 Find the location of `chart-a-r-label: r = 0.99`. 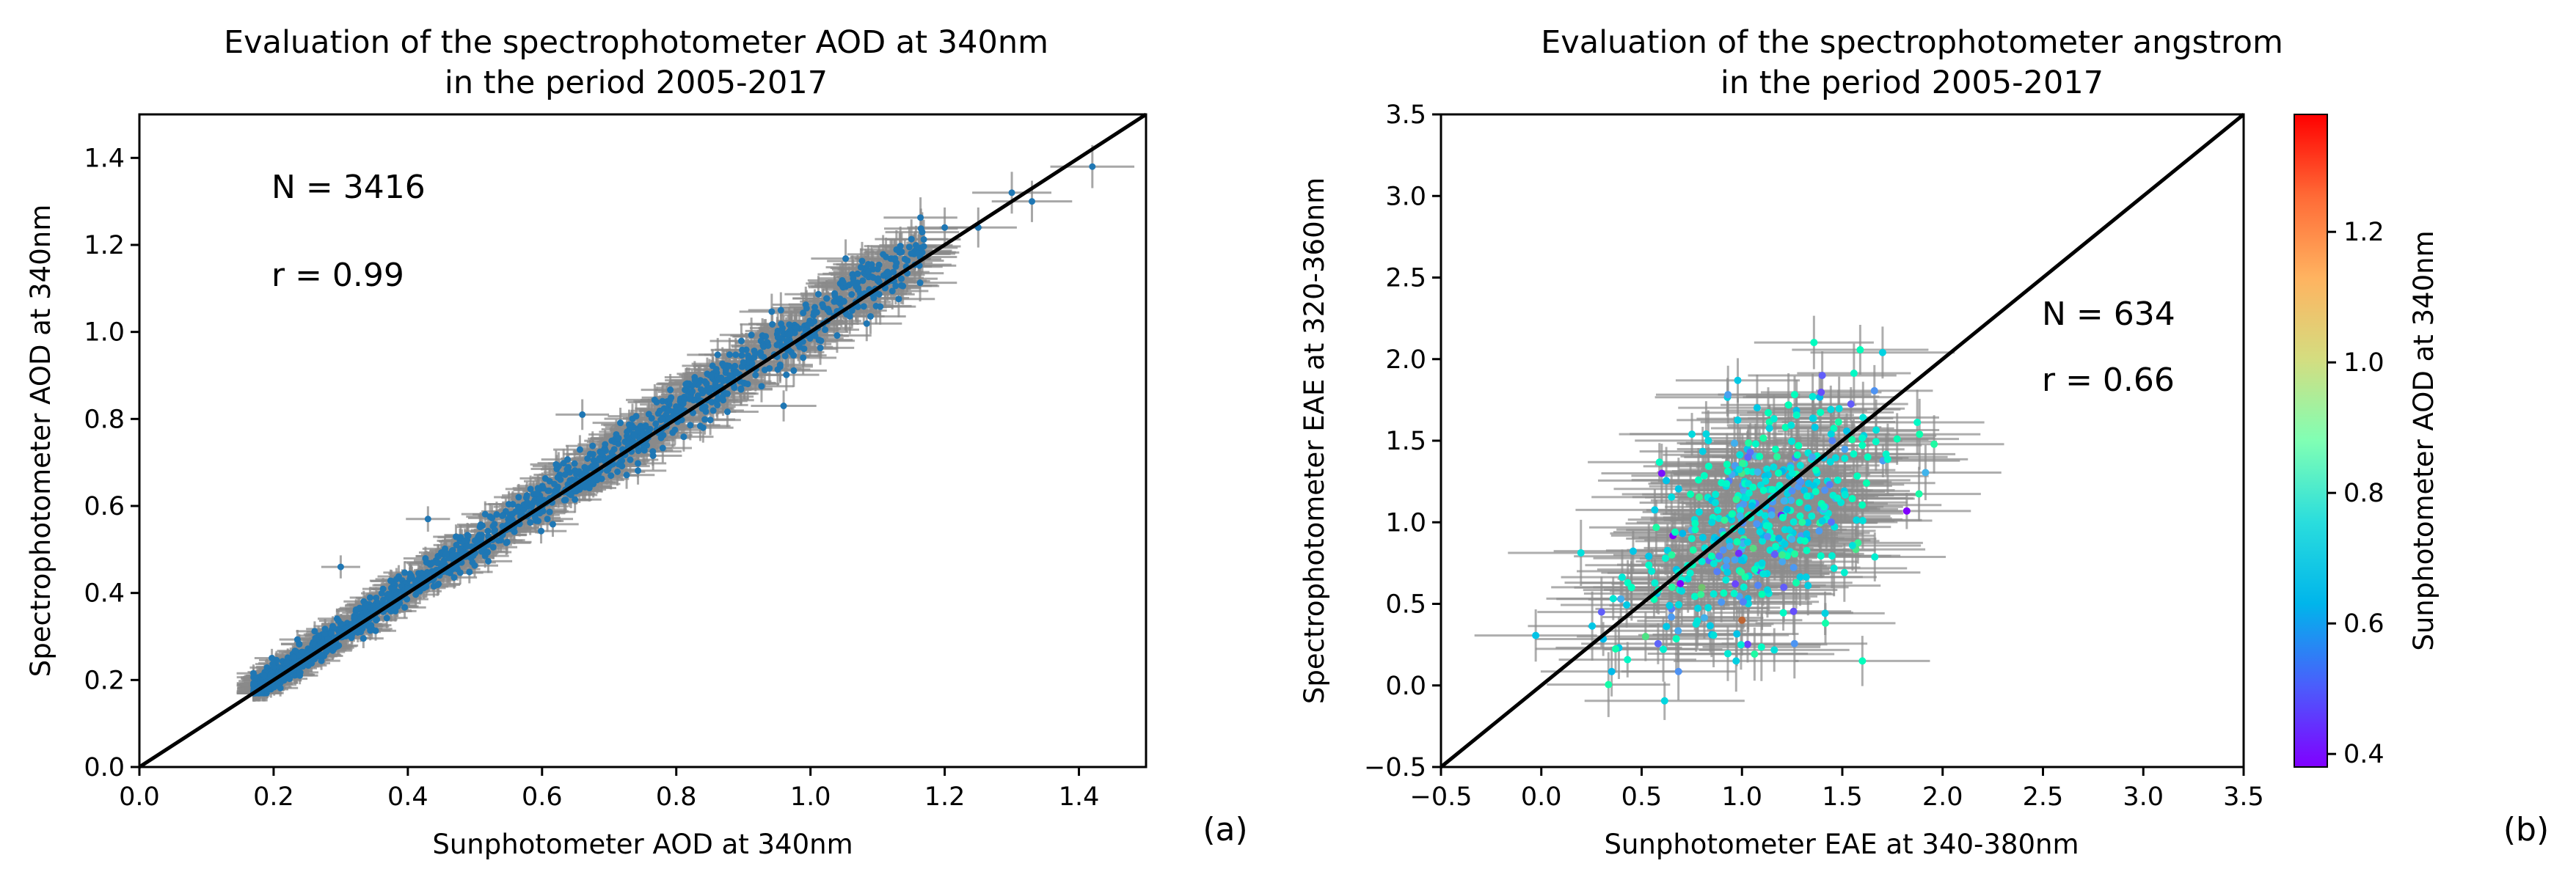

chart-a-r-label: r = 0.99 is located at coordinates (337, 276).